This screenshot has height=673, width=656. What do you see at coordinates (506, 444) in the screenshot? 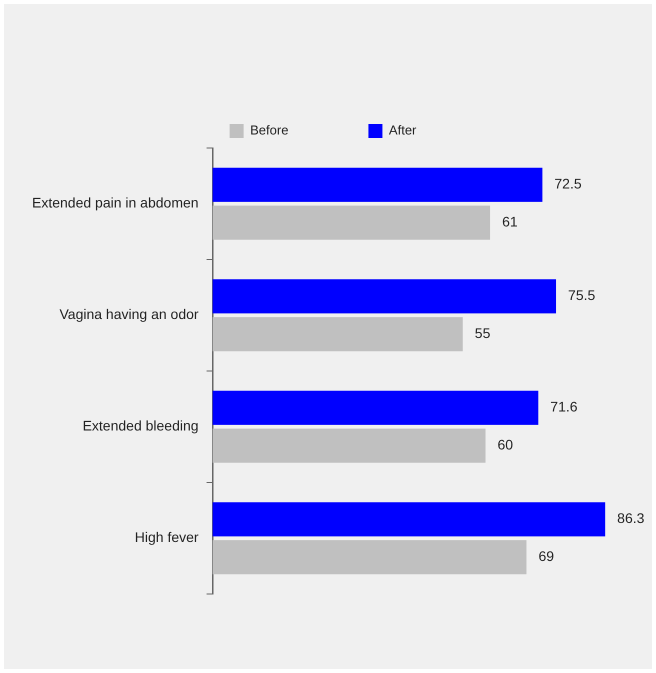
I see `data-label: 60` at bounding box center [506, 444].